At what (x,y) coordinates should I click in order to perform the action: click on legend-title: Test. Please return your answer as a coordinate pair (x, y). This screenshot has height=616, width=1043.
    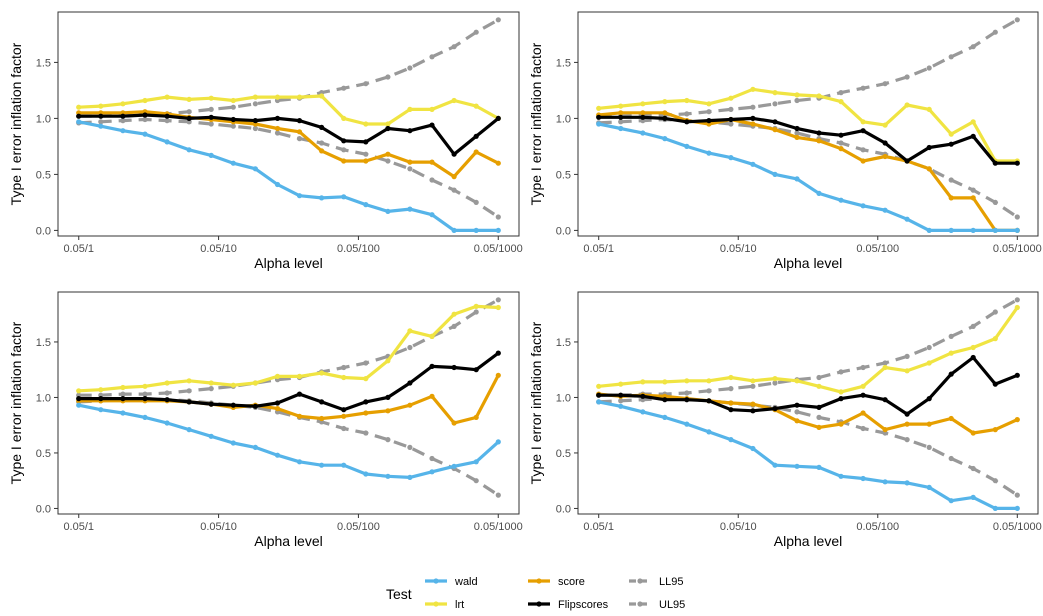
    Looking at the image, I should click on (399, 594).